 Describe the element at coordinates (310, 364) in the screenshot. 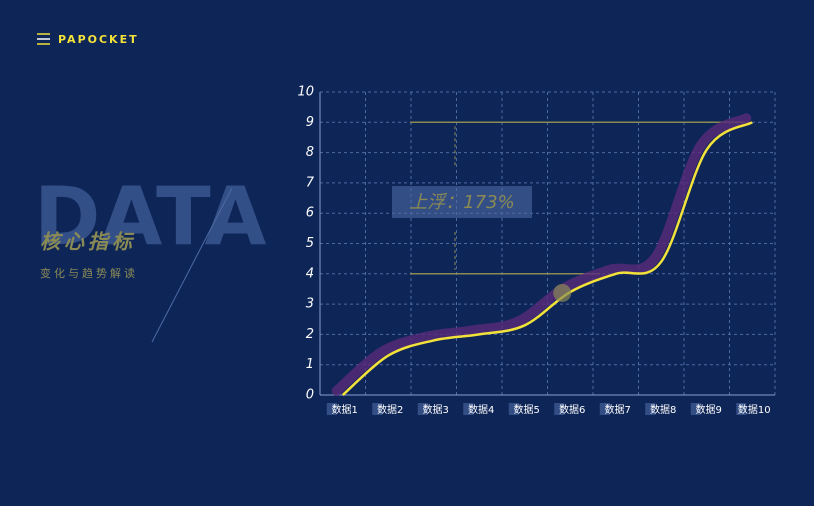

I see `y-tick-label: 1` at that location.